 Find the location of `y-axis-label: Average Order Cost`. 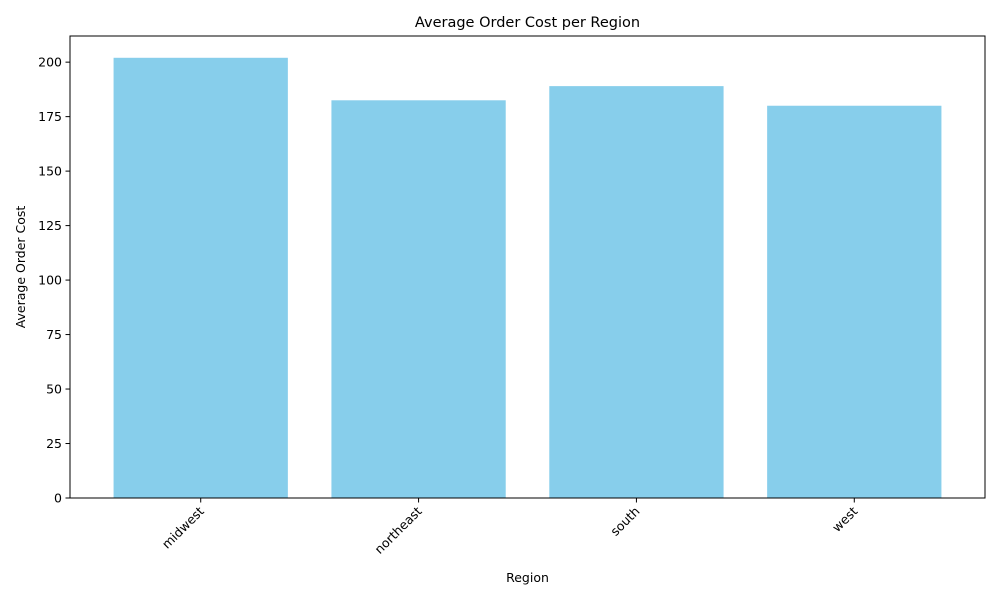

y-axis-label: Average Order Cost is located at coordinates (20, 267).